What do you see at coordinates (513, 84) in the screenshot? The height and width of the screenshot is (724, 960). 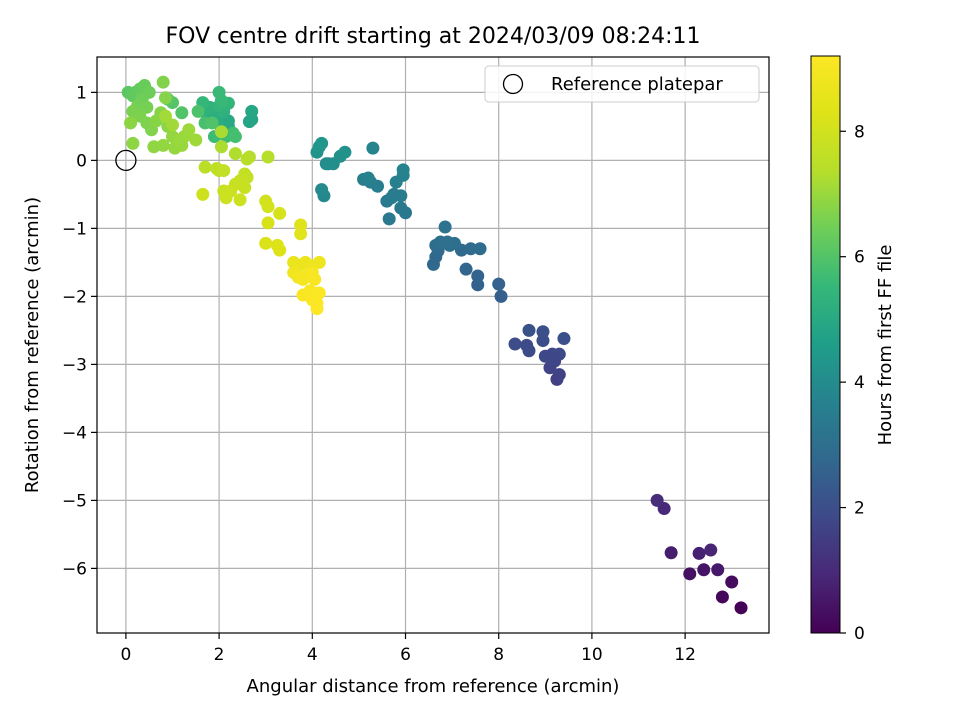 I see `legend-reference-marker` at bounding box center [513, 84].